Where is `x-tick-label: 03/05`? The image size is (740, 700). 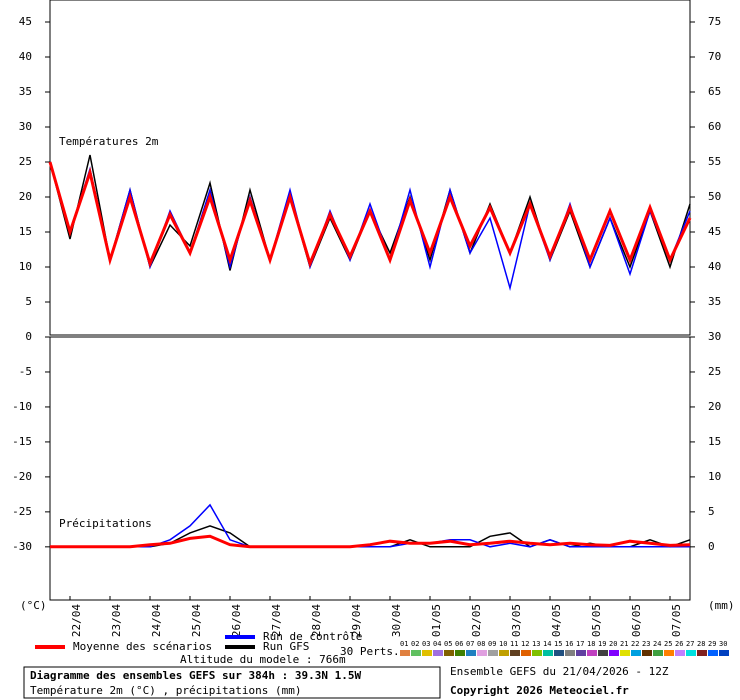 x-tick-label: 03/05 is located at coordinates (516, 620).